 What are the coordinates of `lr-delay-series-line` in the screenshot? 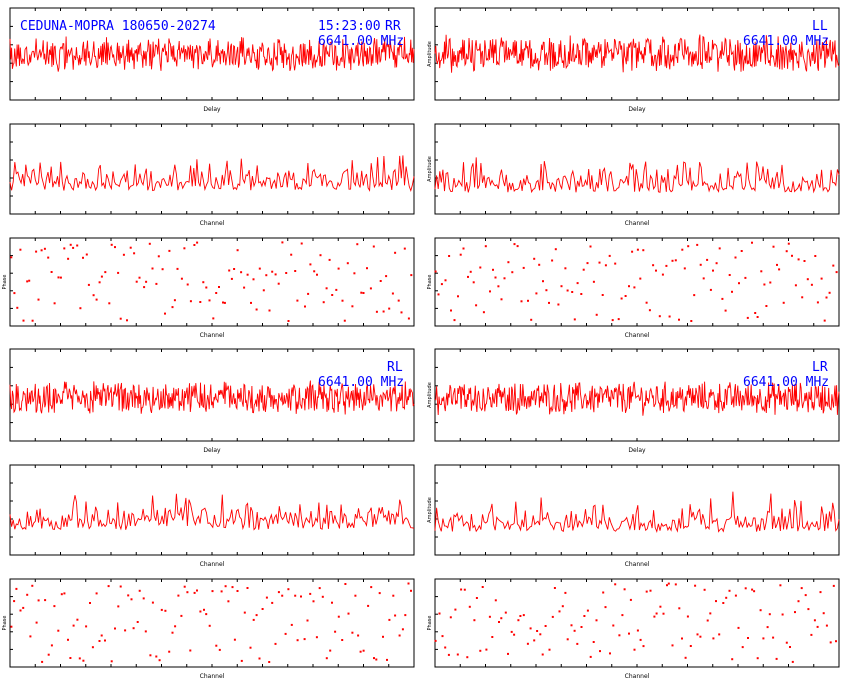 It's located at (637, 398).